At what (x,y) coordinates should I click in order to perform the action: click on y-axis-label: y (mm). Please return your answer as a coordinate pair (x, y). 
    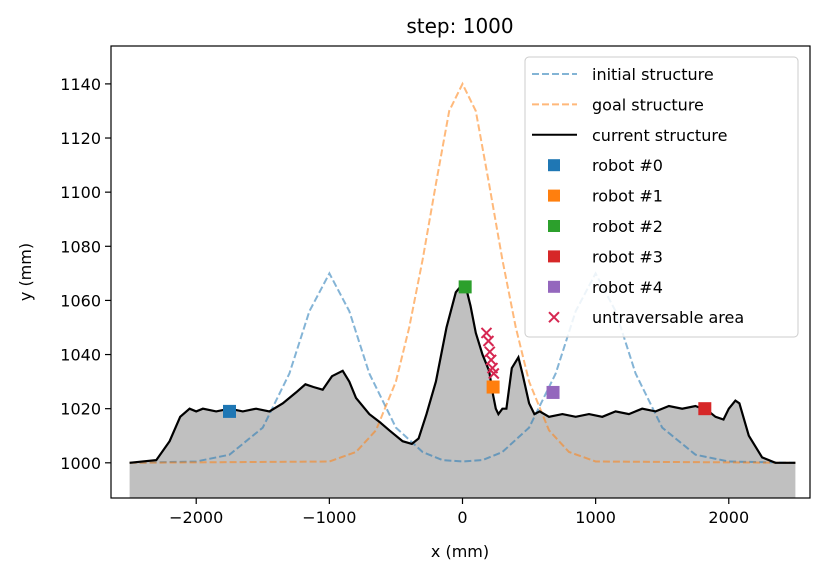
    Looking at the image, I should click on (25, 272).